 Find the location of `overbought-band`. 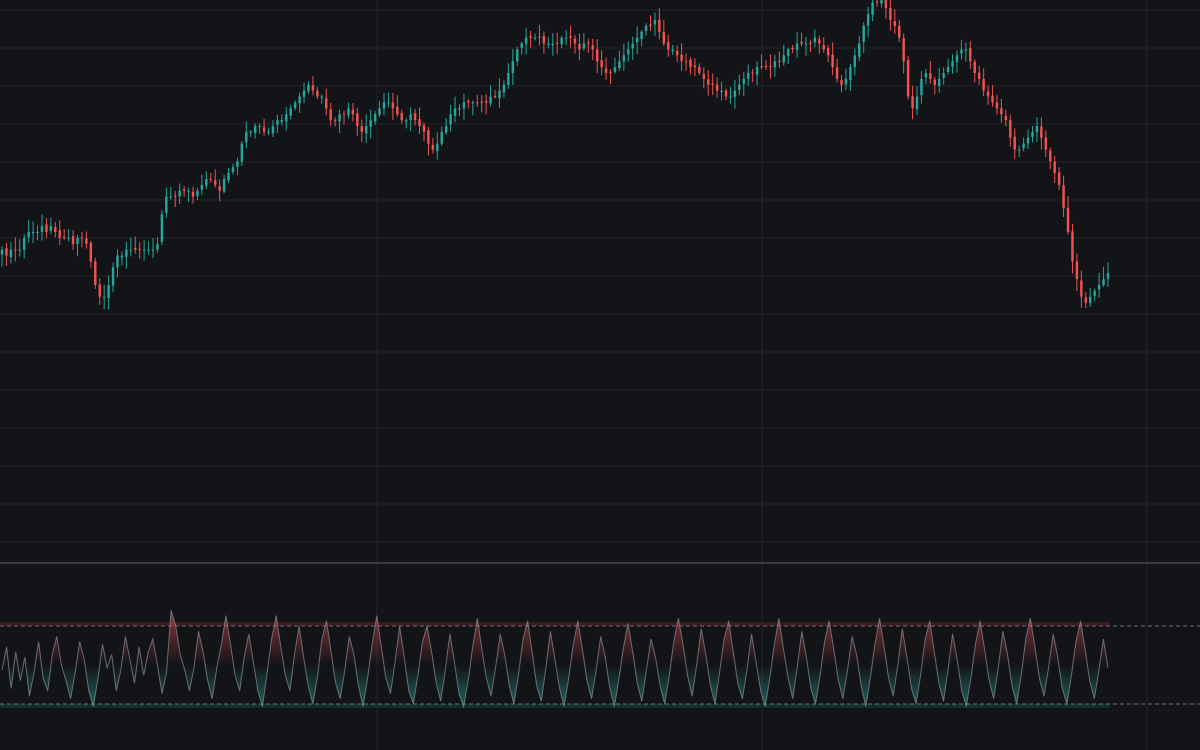

overbought-band is located at coordinates (555, 624).